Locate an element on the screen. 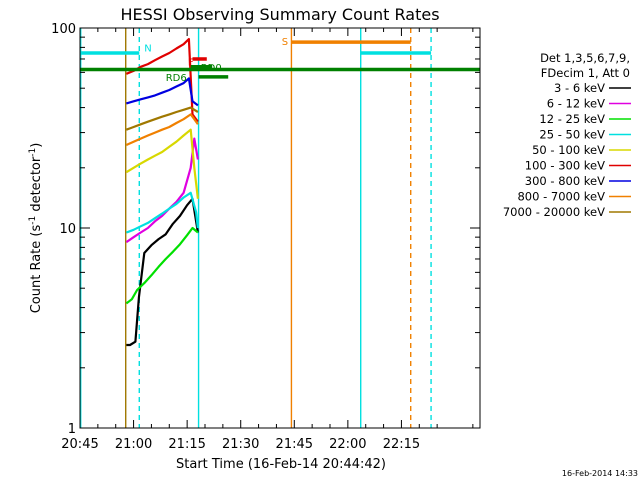  x-tick-label: 21:15 is located at coordinates (186, 444).